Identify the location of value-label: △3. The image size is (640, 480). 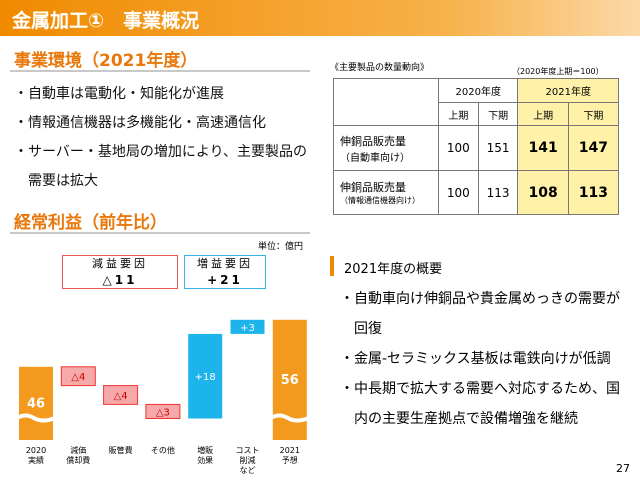
(163, 412).